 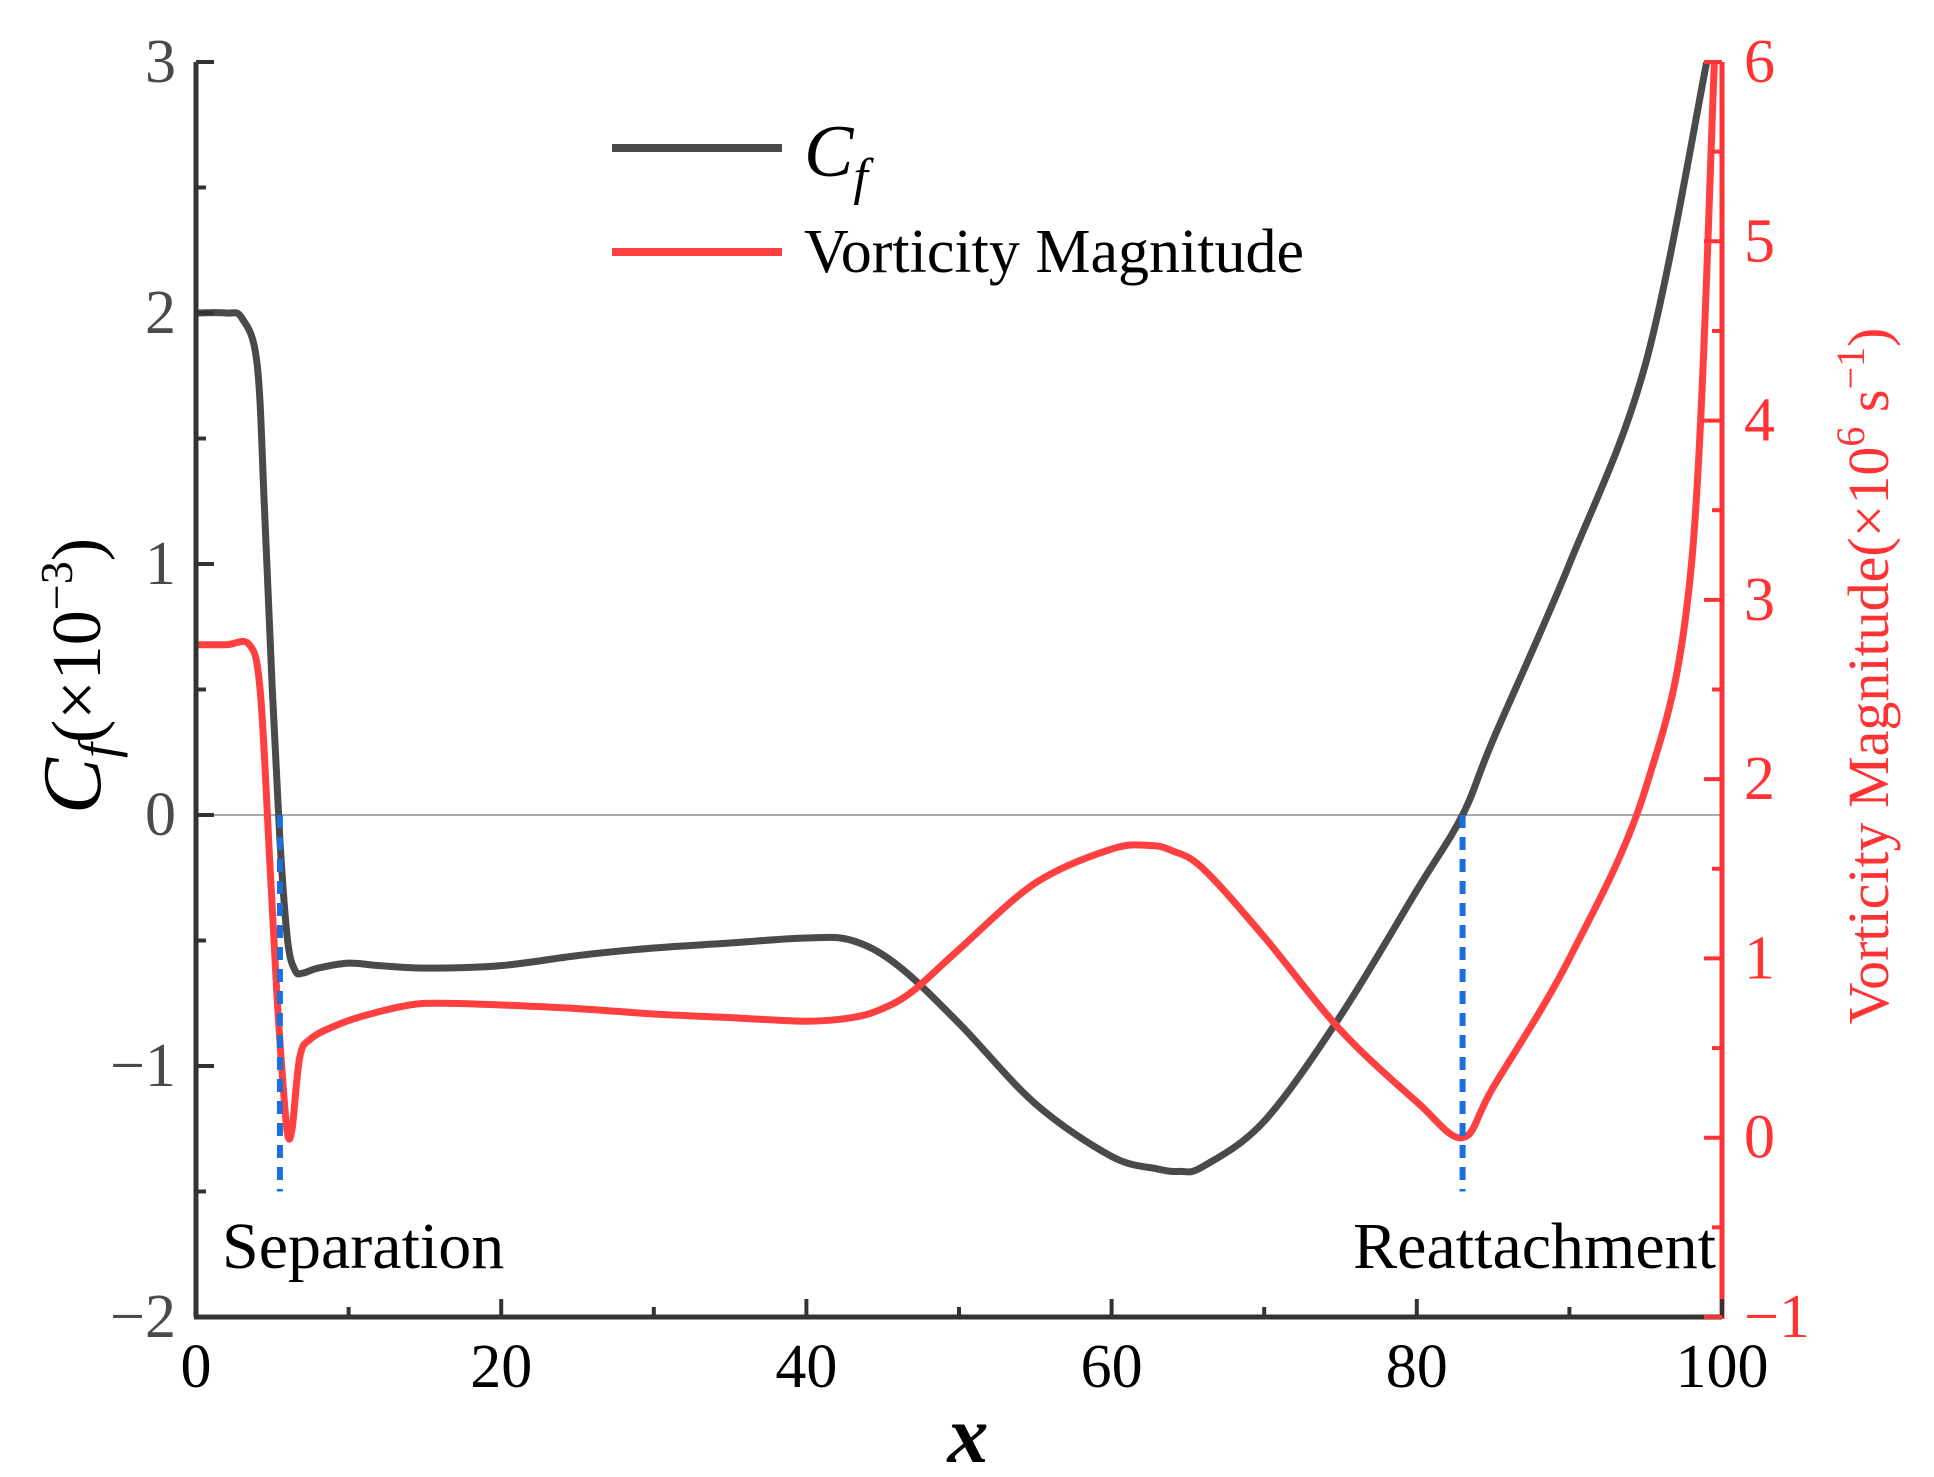 What do you see at coordinates (143, 1066) in the screenshot?
I see `y-left-tick-label: −1` at bounding box center [143, 1066].